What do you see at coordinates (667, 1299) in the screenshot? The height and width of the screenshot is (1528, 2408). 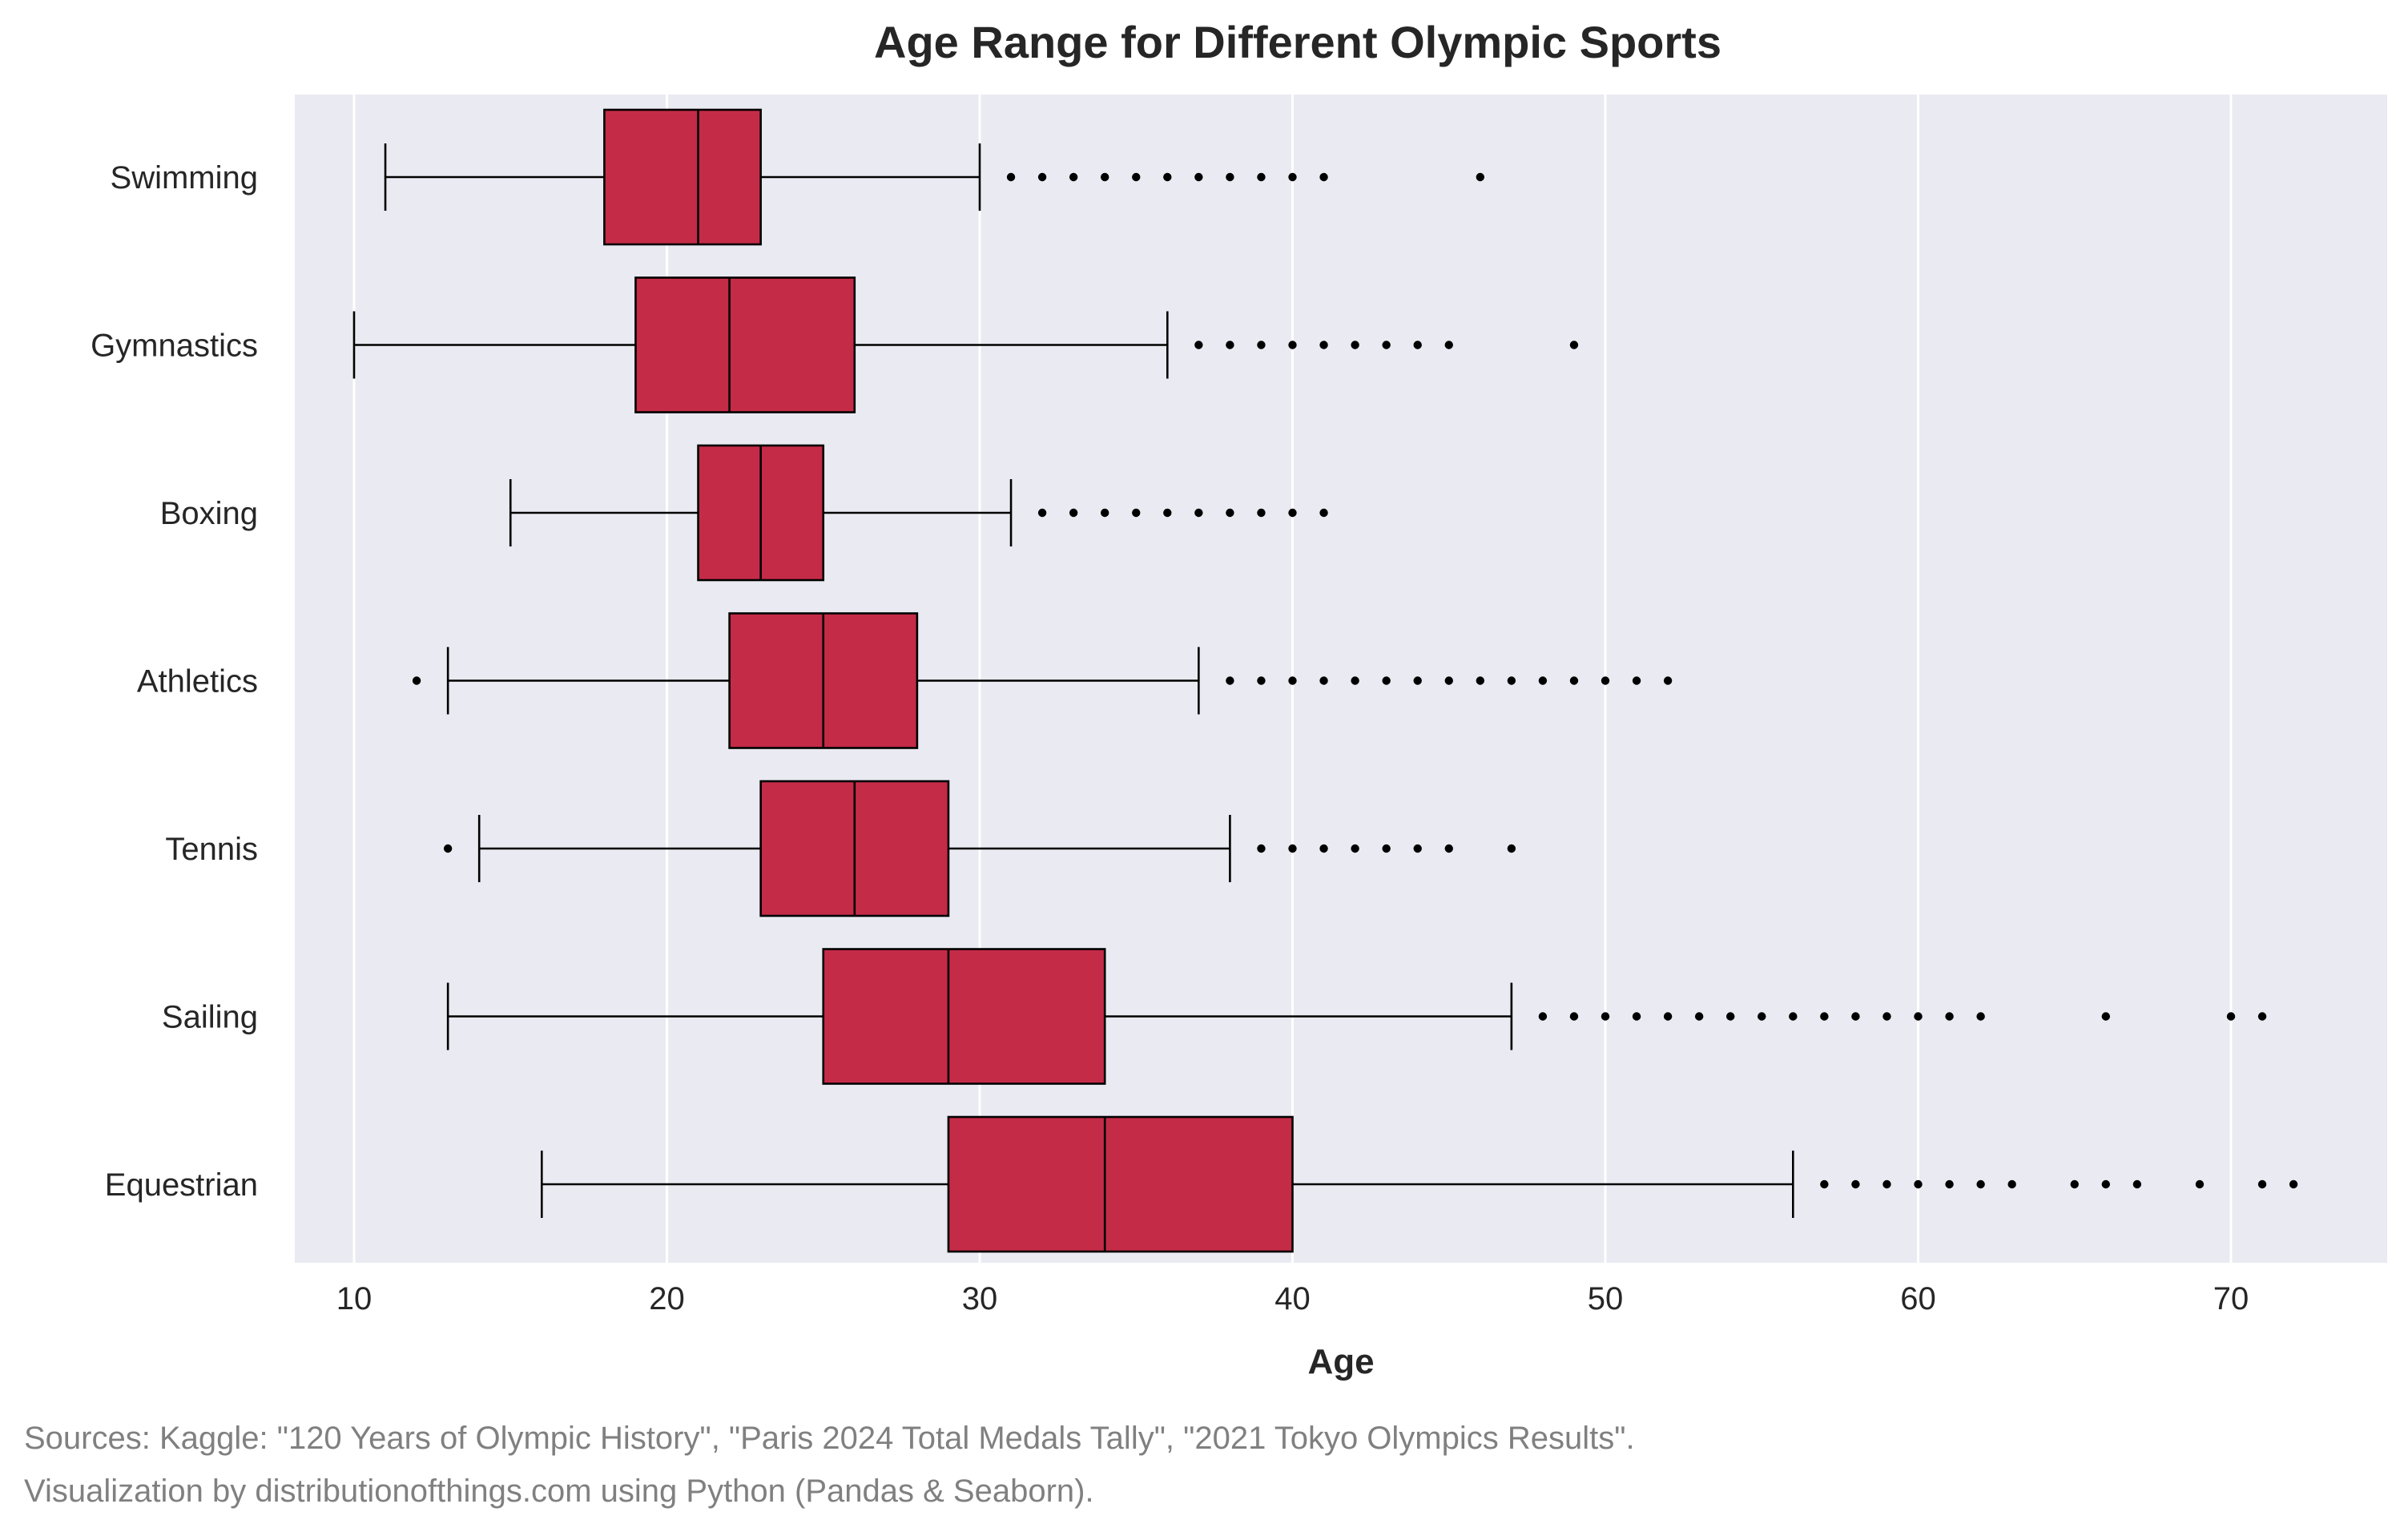 I see `x-tick-label-20: 20` at bounding box center [667, 1299].